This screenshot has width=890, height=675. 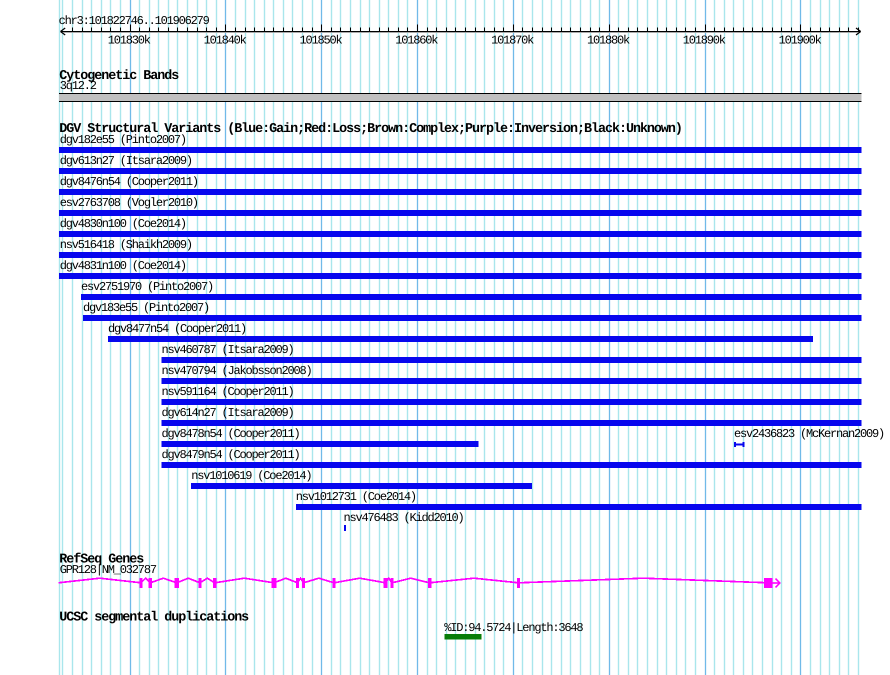 I want to click on svg-text: %ID:94.5724|Length:3648, so click(x=513, y=628).